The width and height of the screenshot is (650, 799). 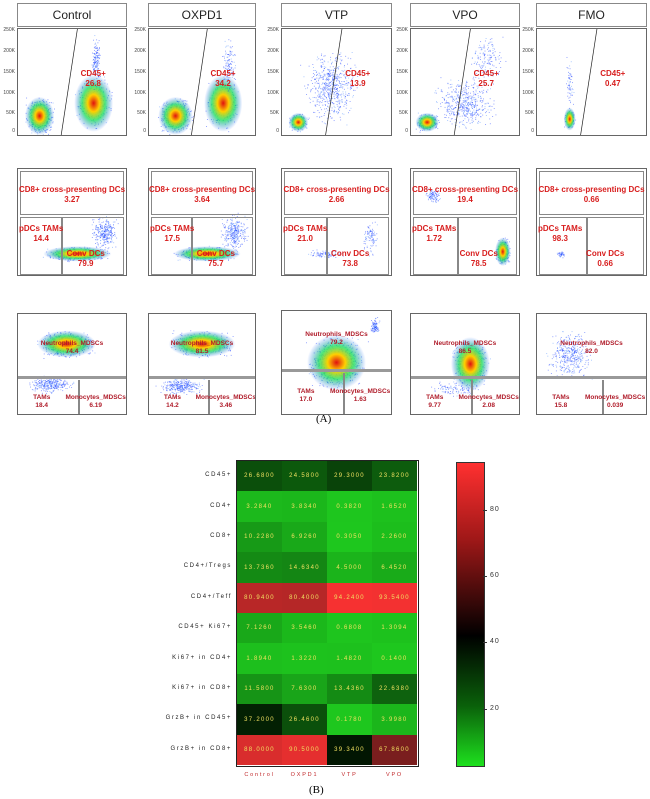 I want to click on heatmap-cell: 1.3220, so click(x=304, y=659).